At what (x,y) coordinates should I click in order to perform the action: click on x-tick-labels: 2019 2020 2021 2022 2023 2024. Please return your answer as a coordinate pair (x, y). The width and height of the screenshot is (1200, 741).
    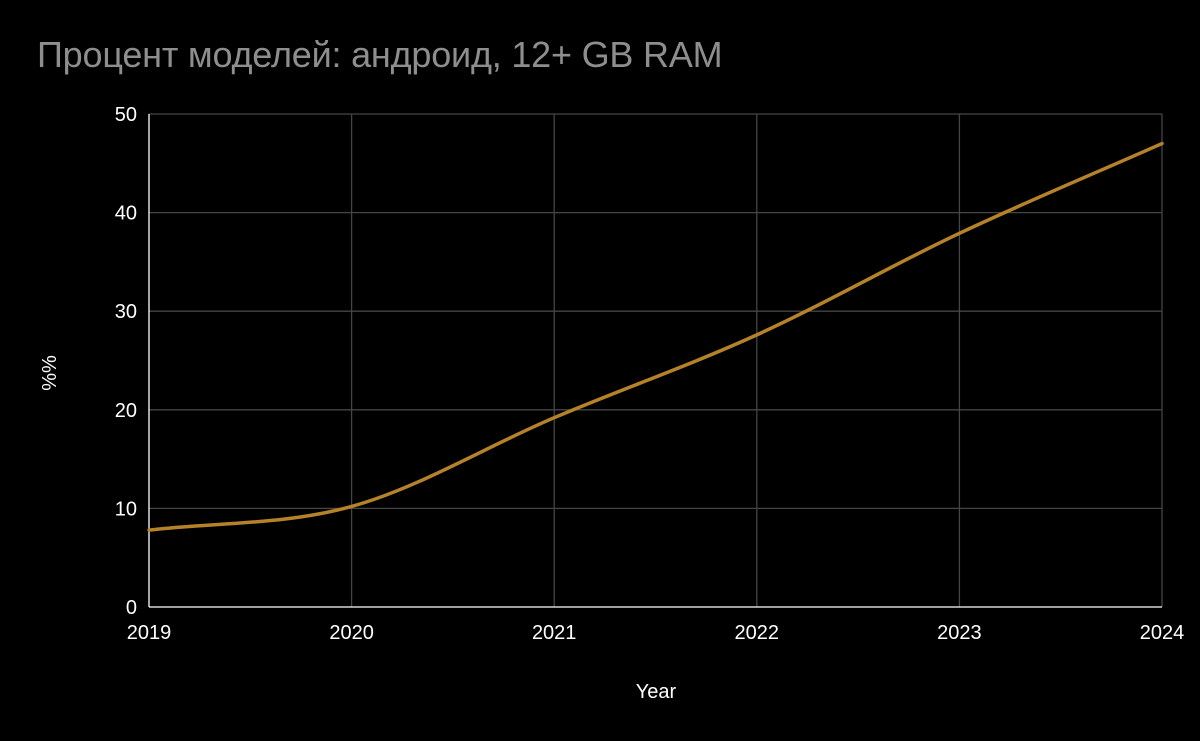
    Looking at the image, I should click on (656, 633).